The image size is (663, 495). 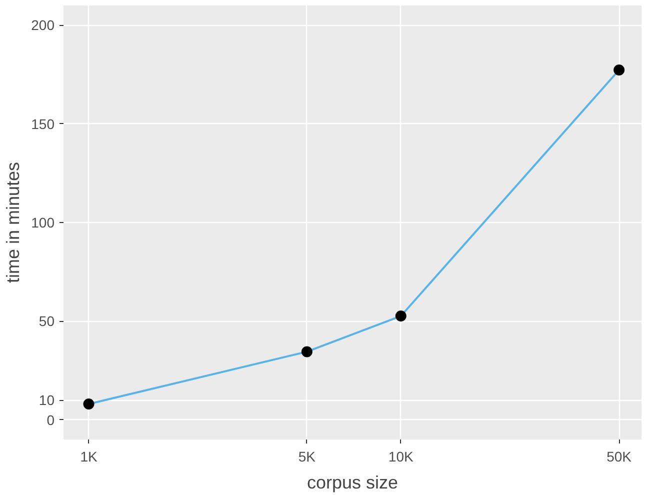 I want to click on y-tick-label: 10, so click(x=46, y=400).